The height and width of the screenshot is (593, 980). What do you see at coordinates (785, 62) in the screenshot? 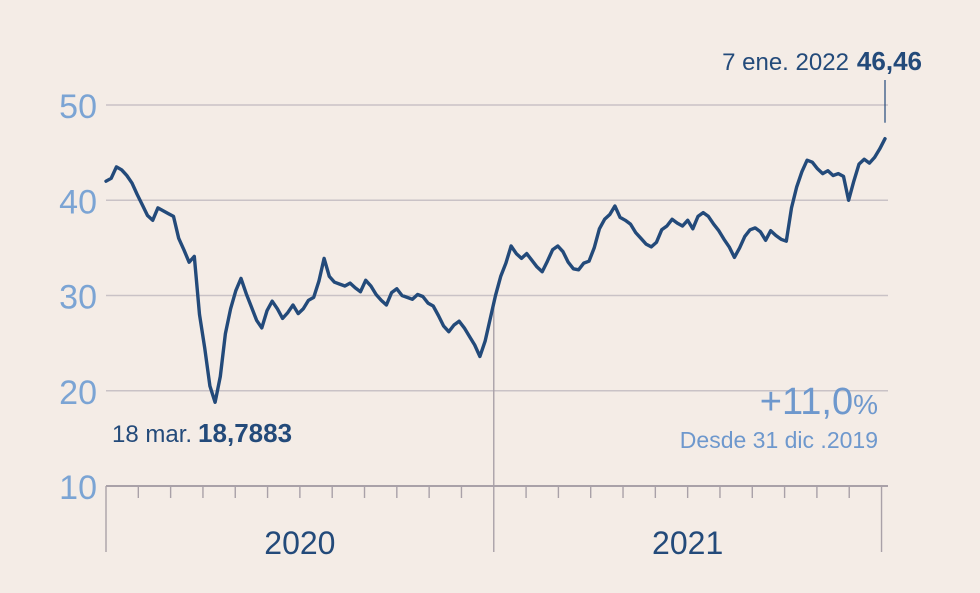
I see `high-annotation-label: 7 ene. 2022` at bounding box center [785, 62].